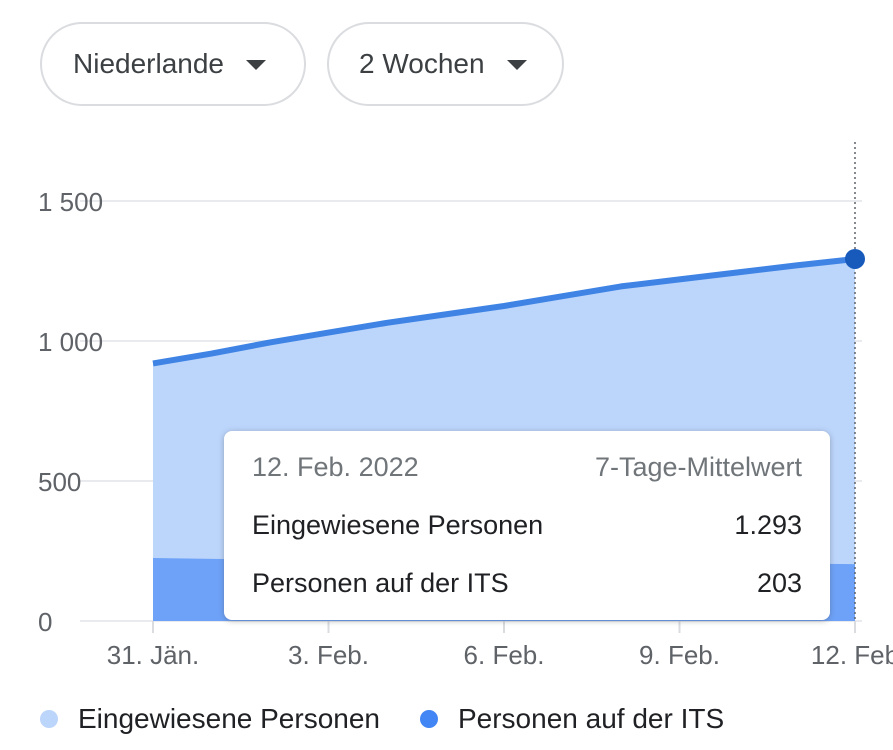 This screenshot has height=750, width=893. What do you see at coordinates (779, 582) in the screenshot?
I see `tooltip-row-value: 203` at bounding box center [779, 582].